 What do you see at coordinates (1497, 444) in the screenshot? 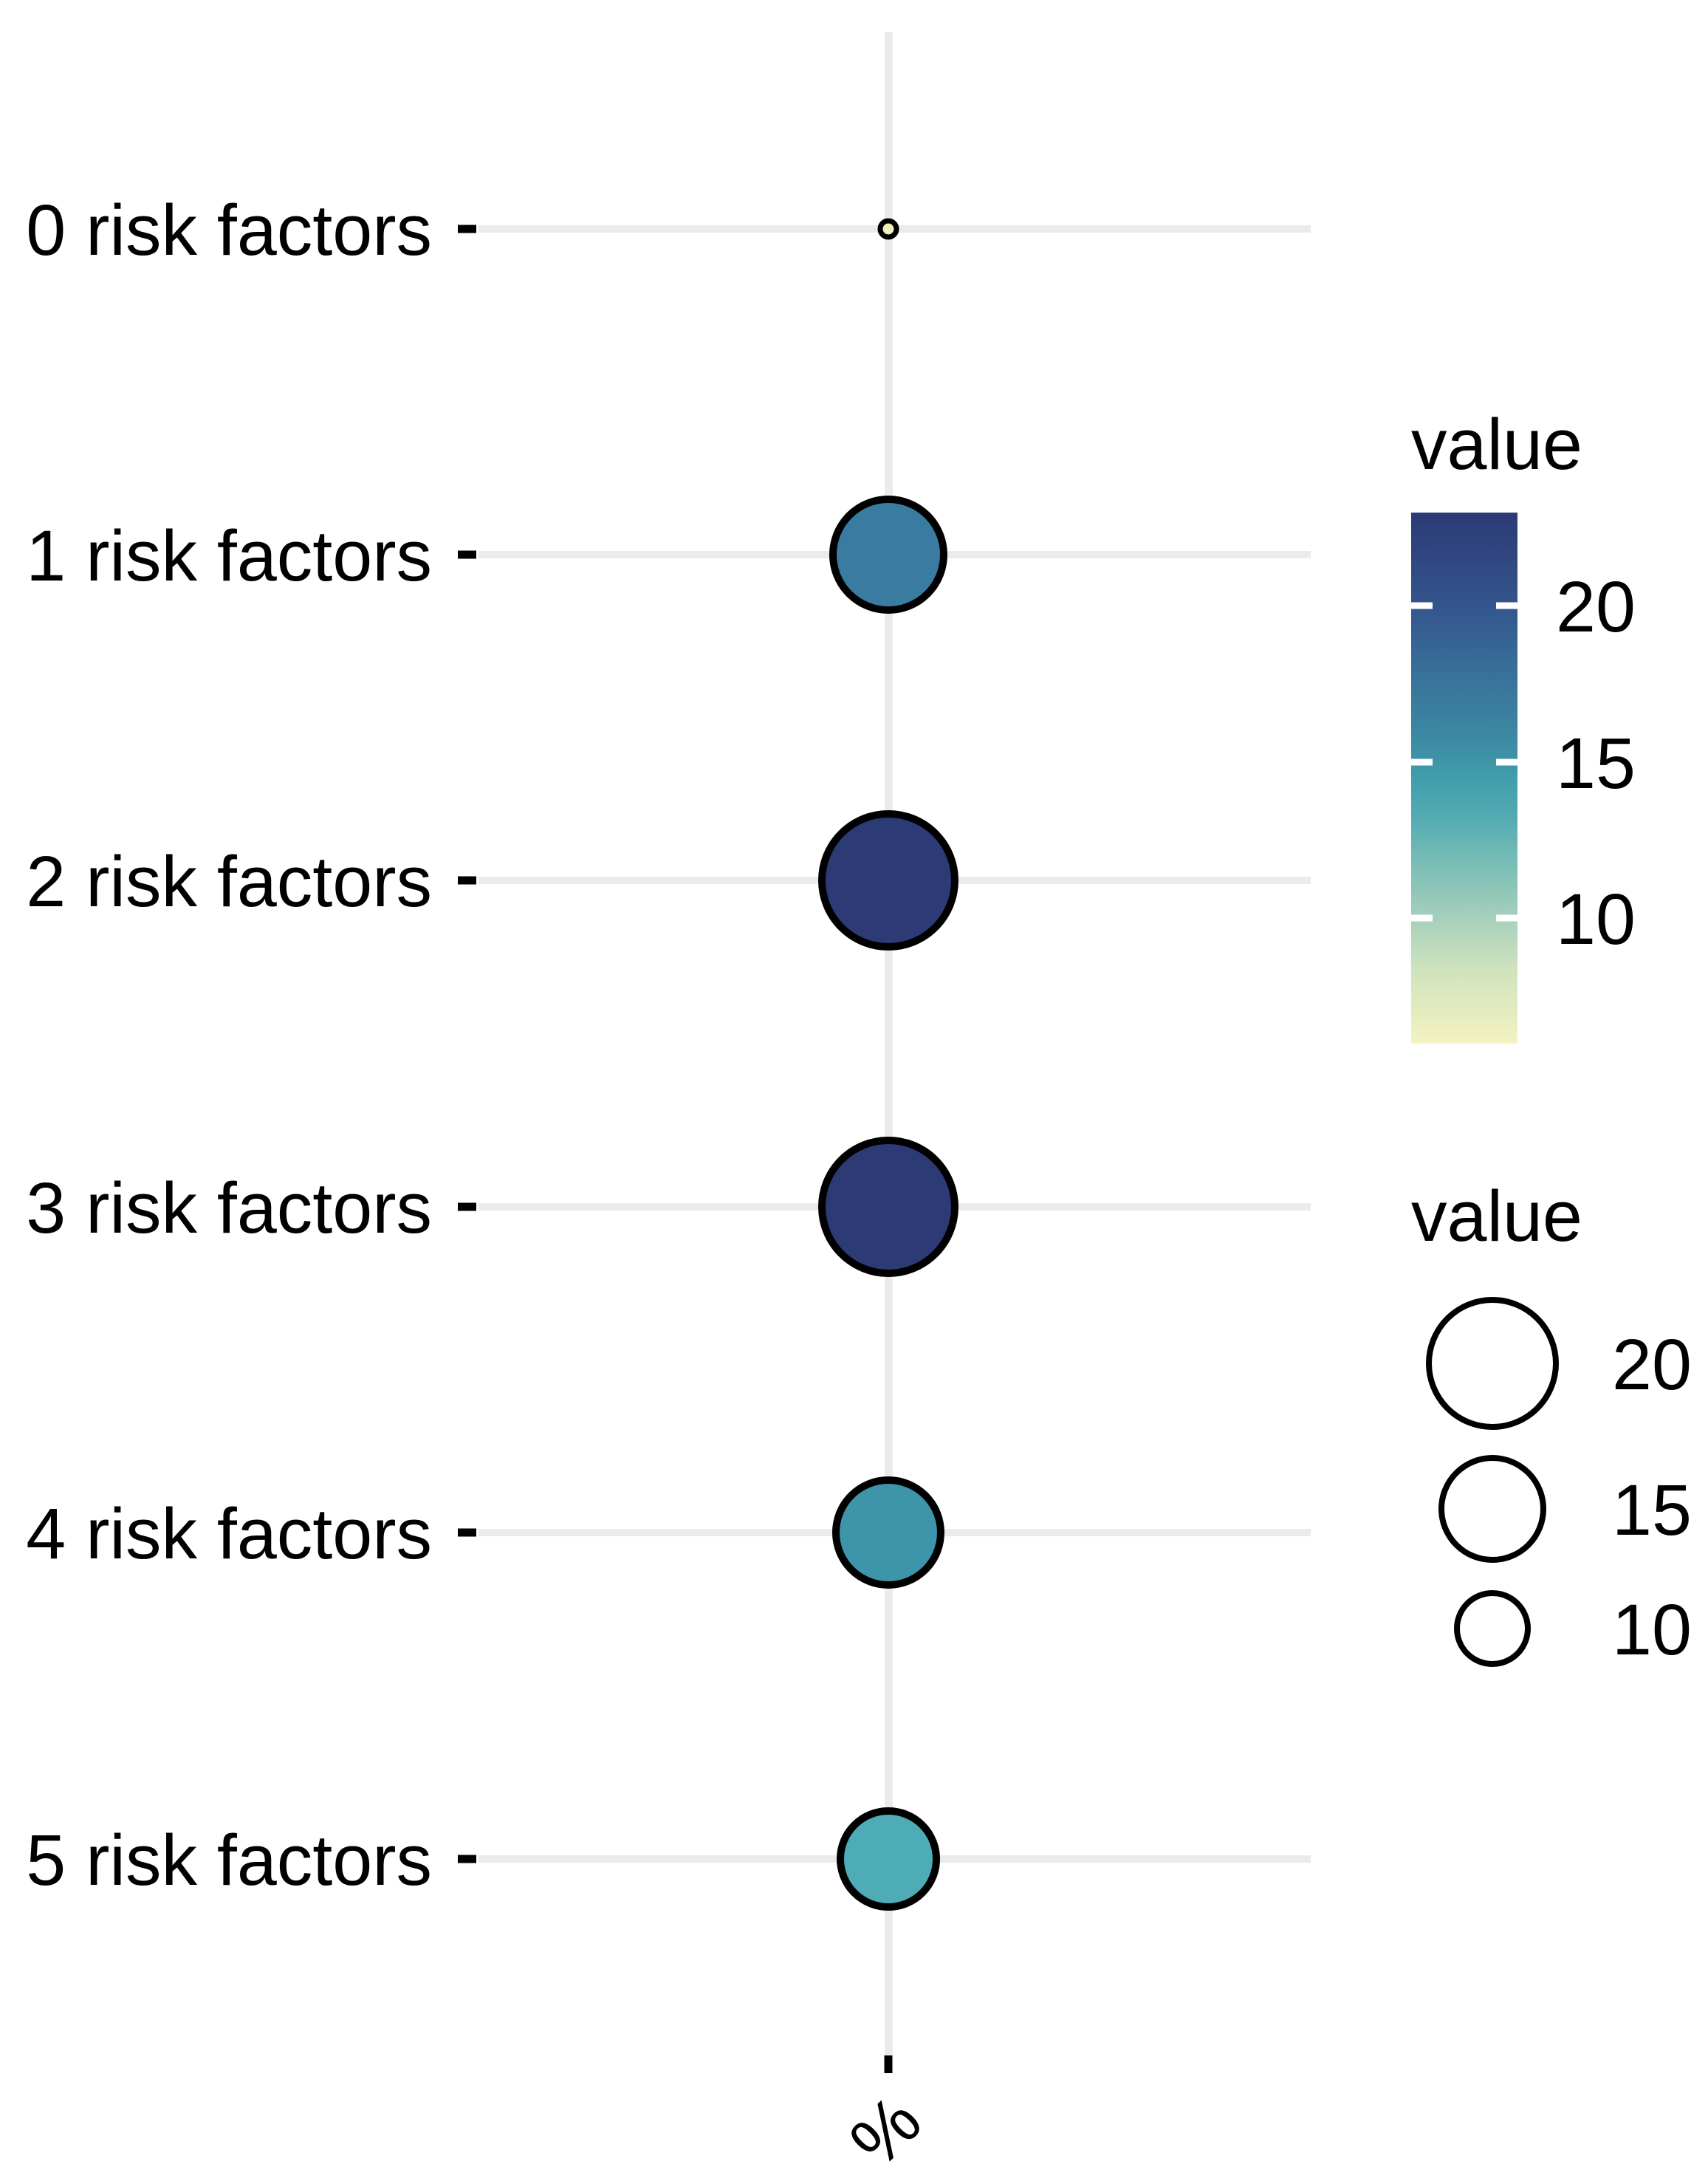
I see `color-legend-title: value` at bounding box center [1497, 444].